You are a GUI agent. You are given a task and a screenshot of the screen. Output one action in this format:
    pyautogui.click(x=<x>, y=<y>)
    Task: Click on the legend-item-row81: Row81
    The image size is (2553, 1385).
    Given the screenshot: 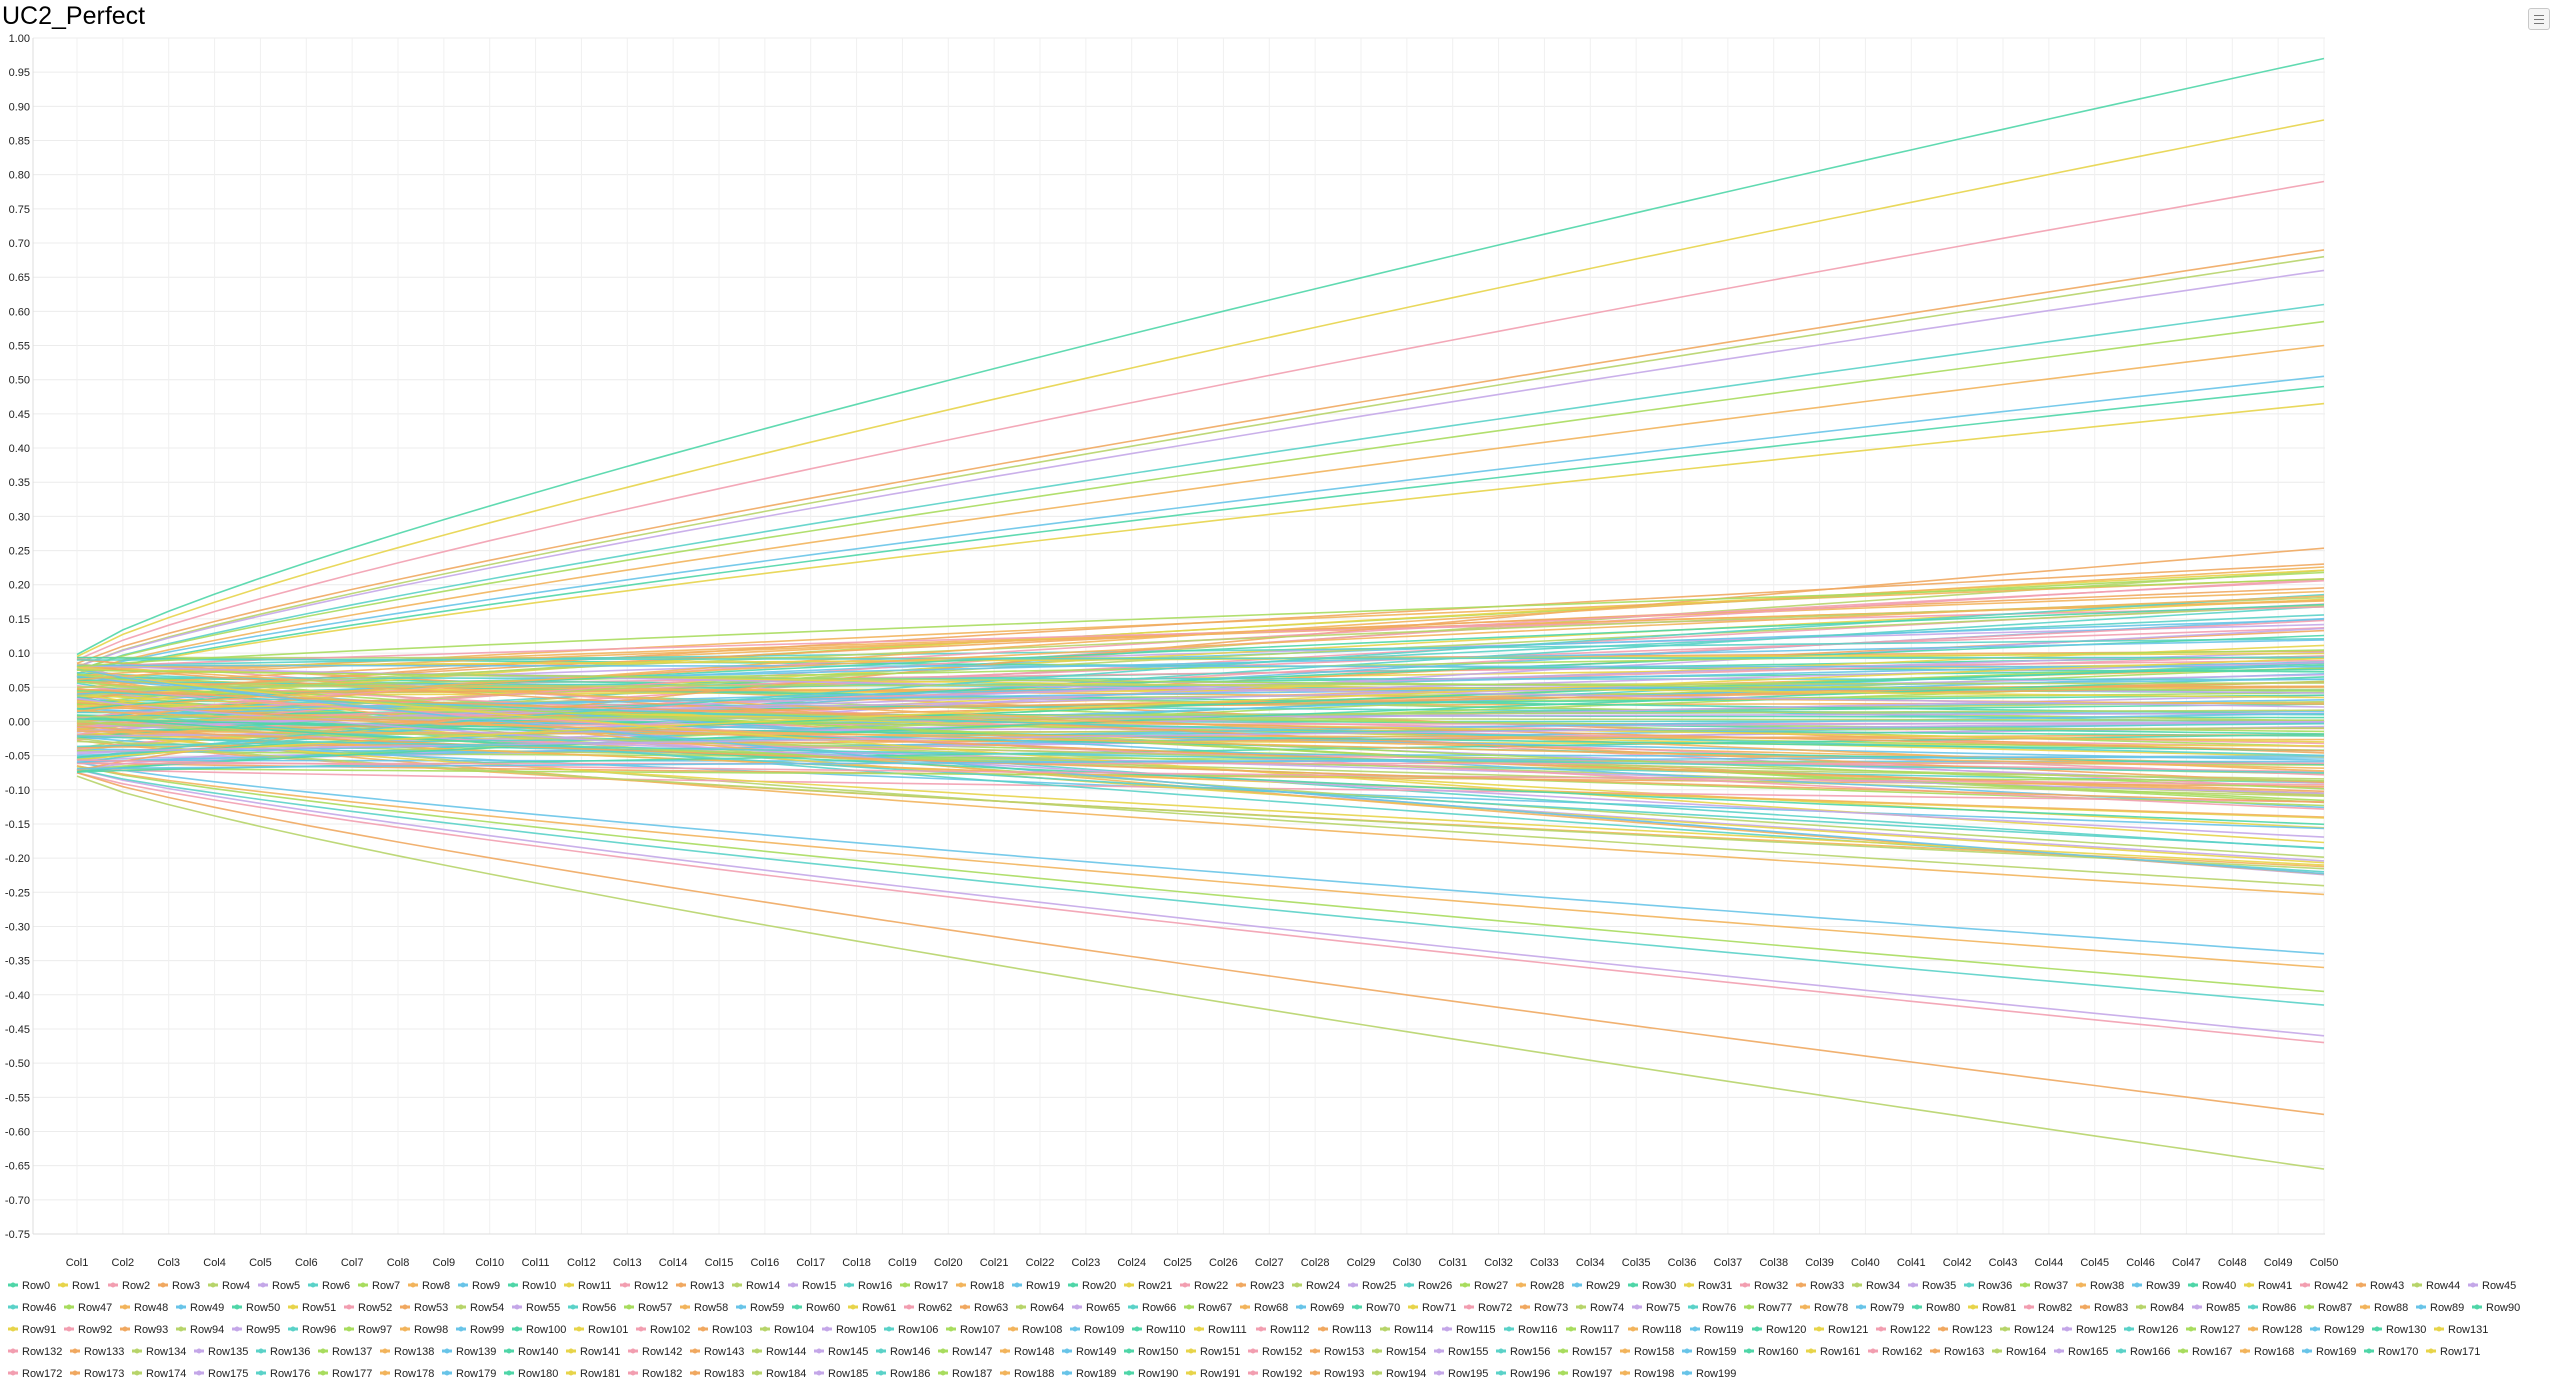 What is the action you would take?
    pyautogui.click(x=1999, y=1308)
    